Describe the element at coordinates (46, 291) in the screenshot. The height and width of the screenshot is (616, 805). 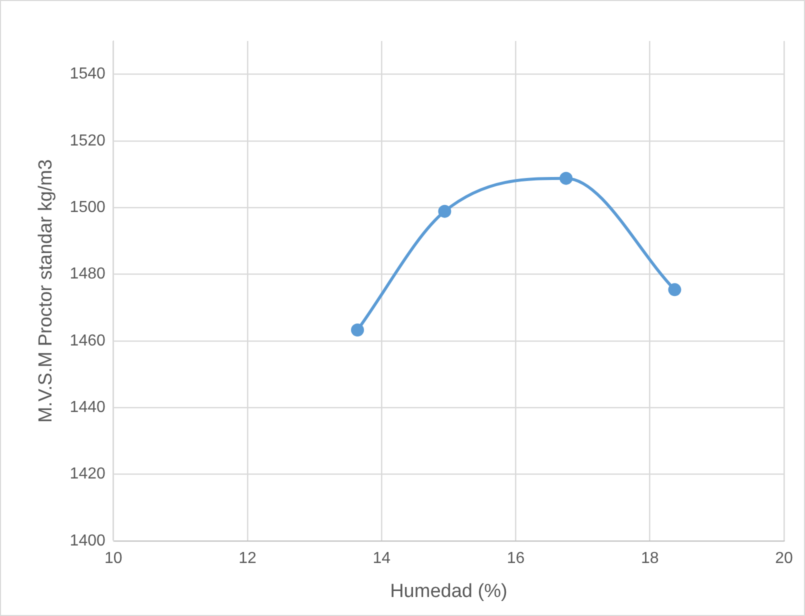
I see `y-axis-title: M.V.S.M Proctor standar kg/m3` at that location.